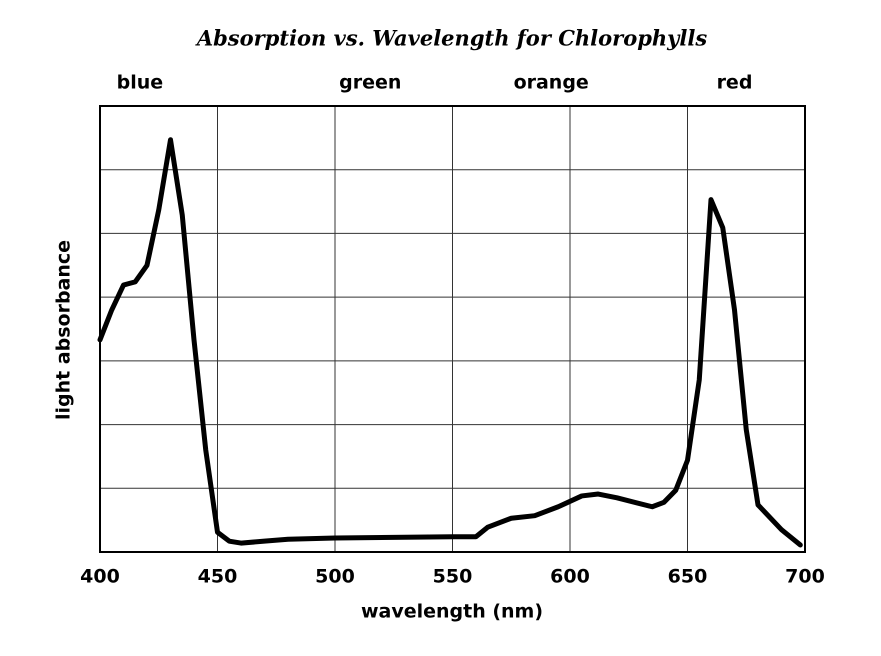 This screenshot has width=881, height=656. Describe the element at coordinates (805, 577) in the screenshot. I see `x-tick-label: 700` at that location.